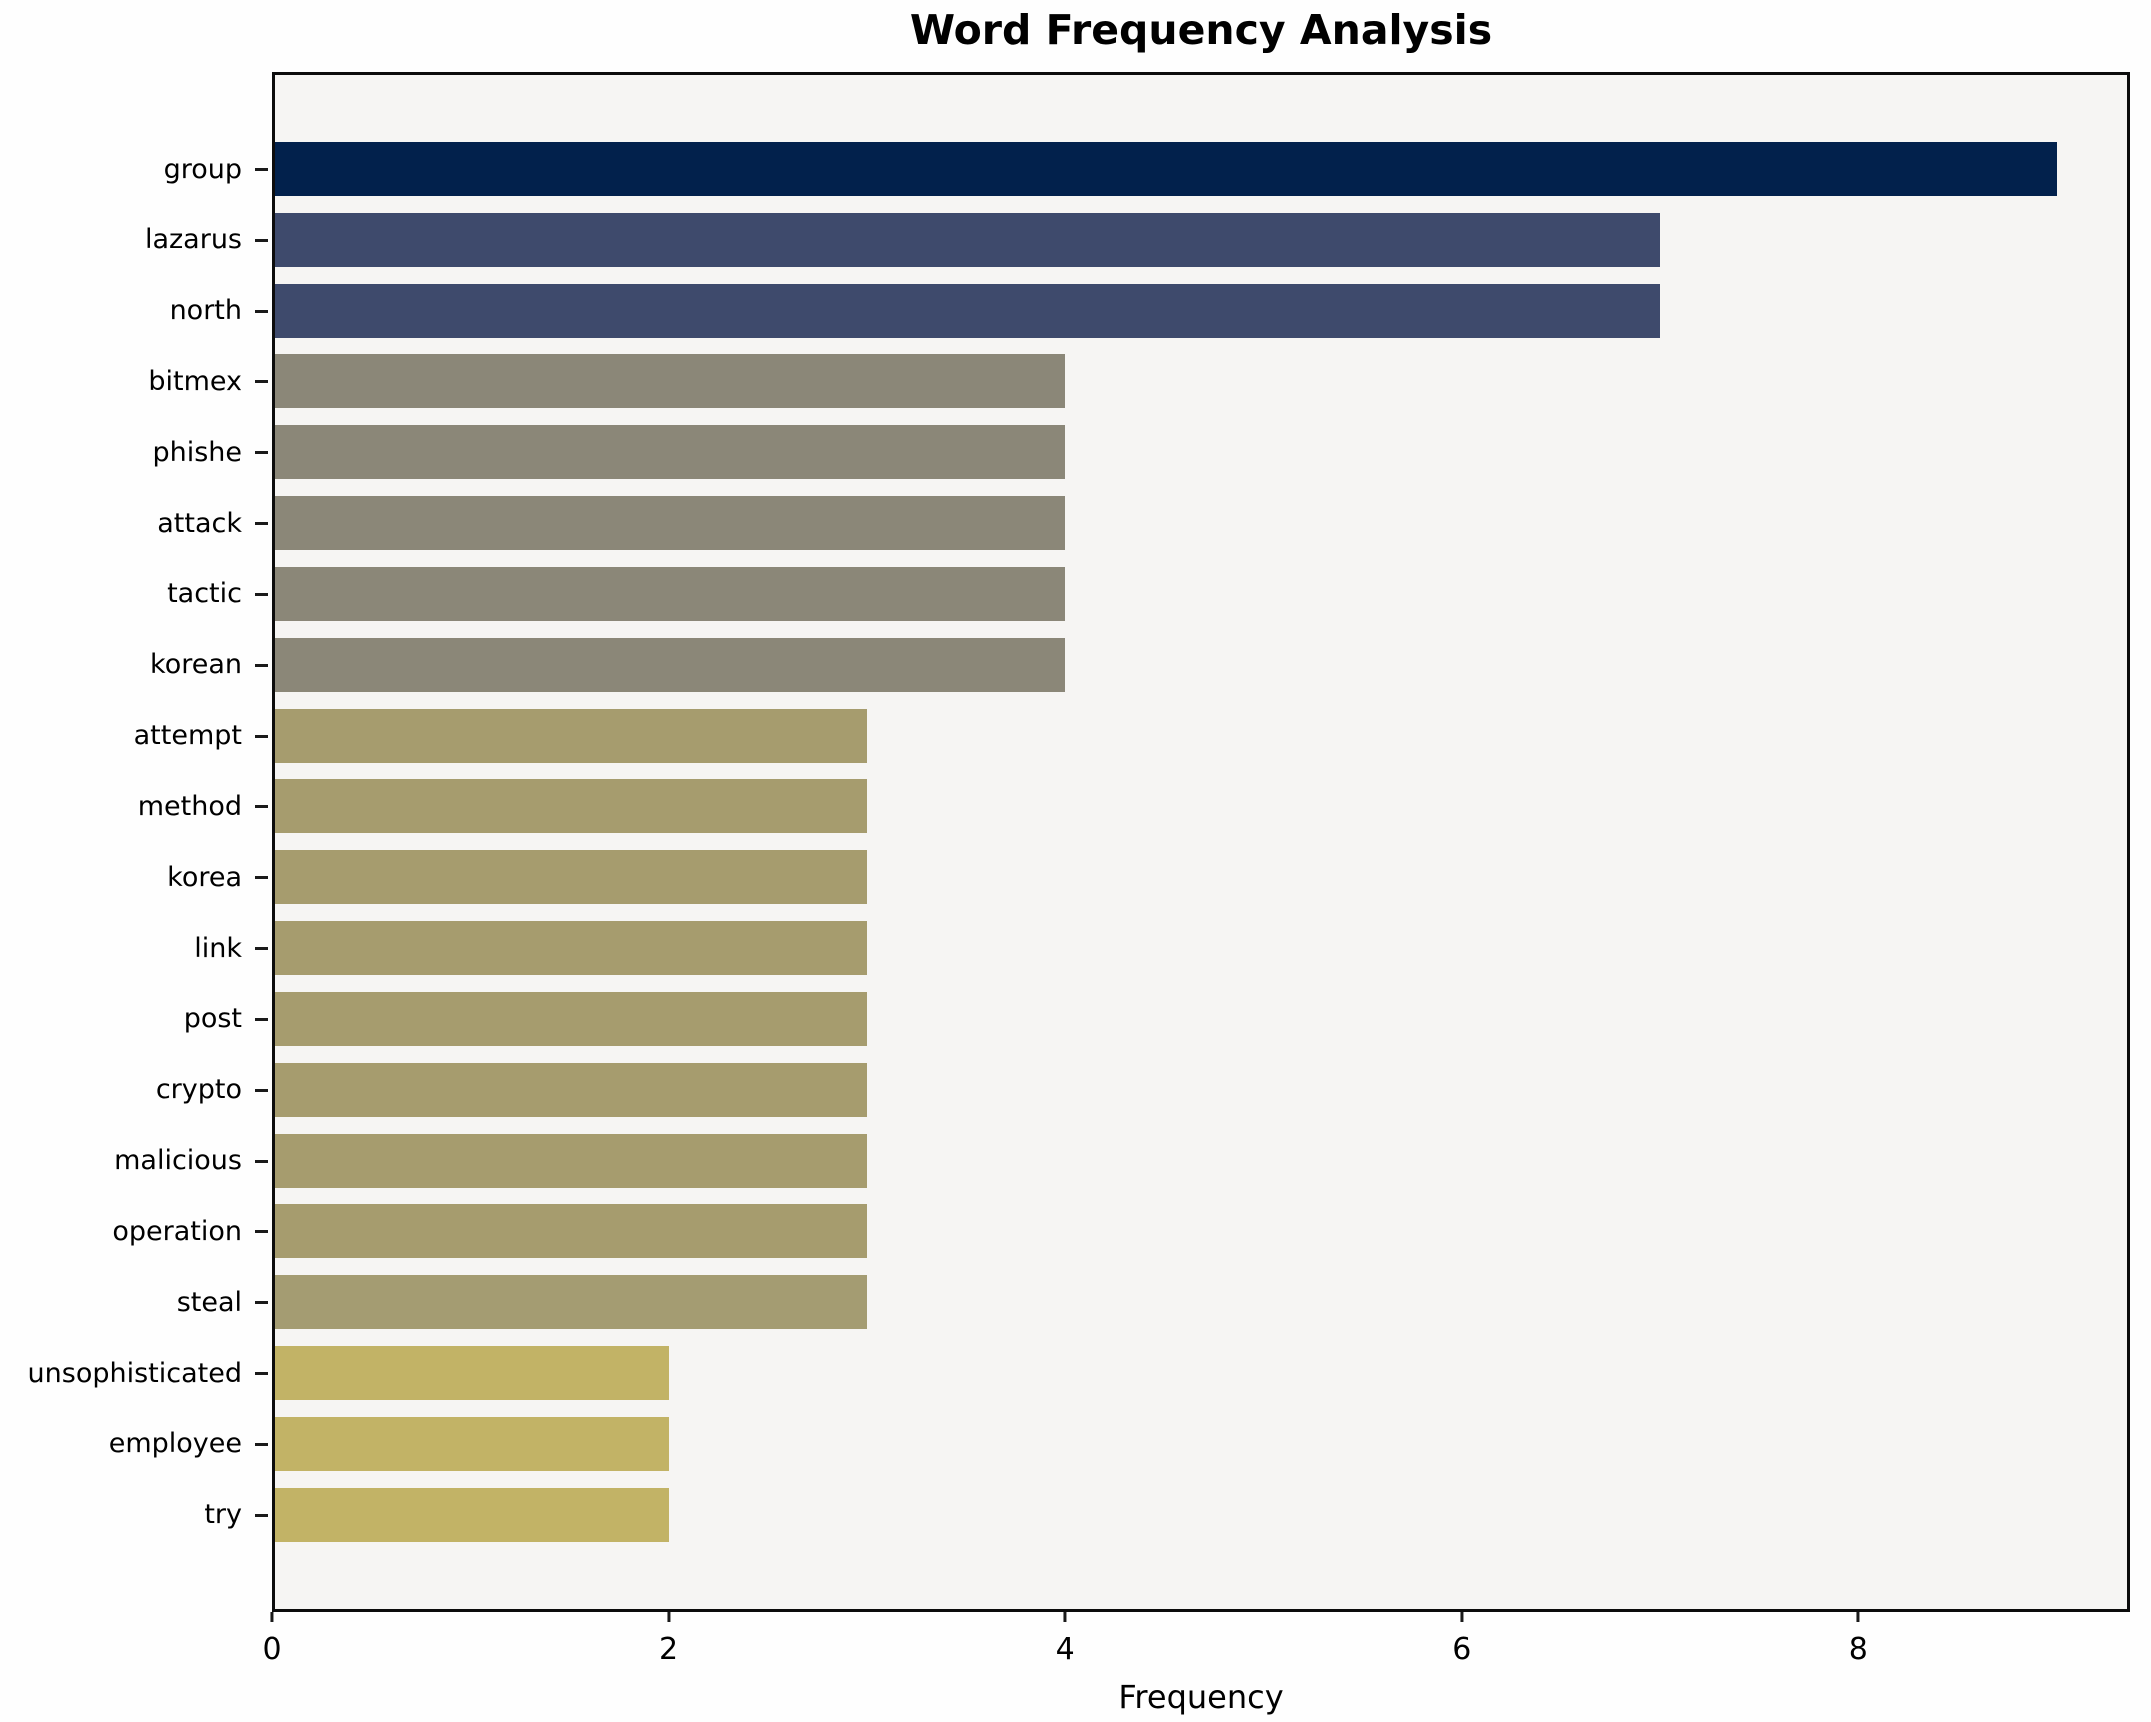 The height and width of the screenshot is (1722, 2151). Describe the element at coordinates (136, 594) in the screenshot. I see `y-axis-label: tactic` at that location.